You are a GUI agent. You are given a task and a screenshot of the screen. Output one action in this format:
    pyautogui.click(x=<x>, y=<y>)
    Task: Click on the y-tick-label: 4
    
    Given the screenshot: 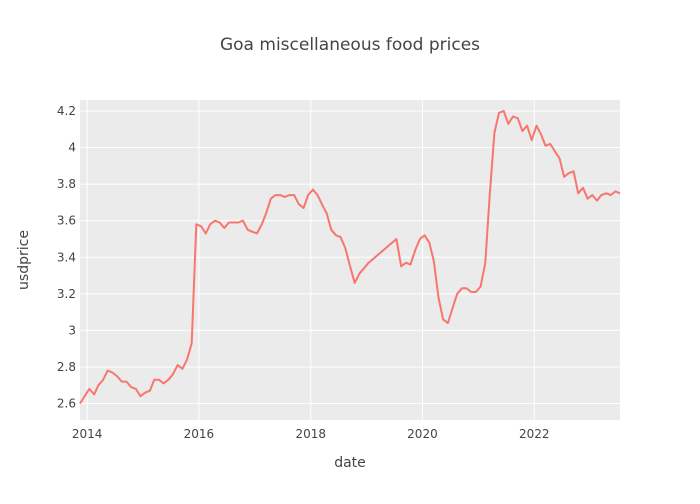 What is the action you would take?
    pyautogui.click(x=72, y=148)
    